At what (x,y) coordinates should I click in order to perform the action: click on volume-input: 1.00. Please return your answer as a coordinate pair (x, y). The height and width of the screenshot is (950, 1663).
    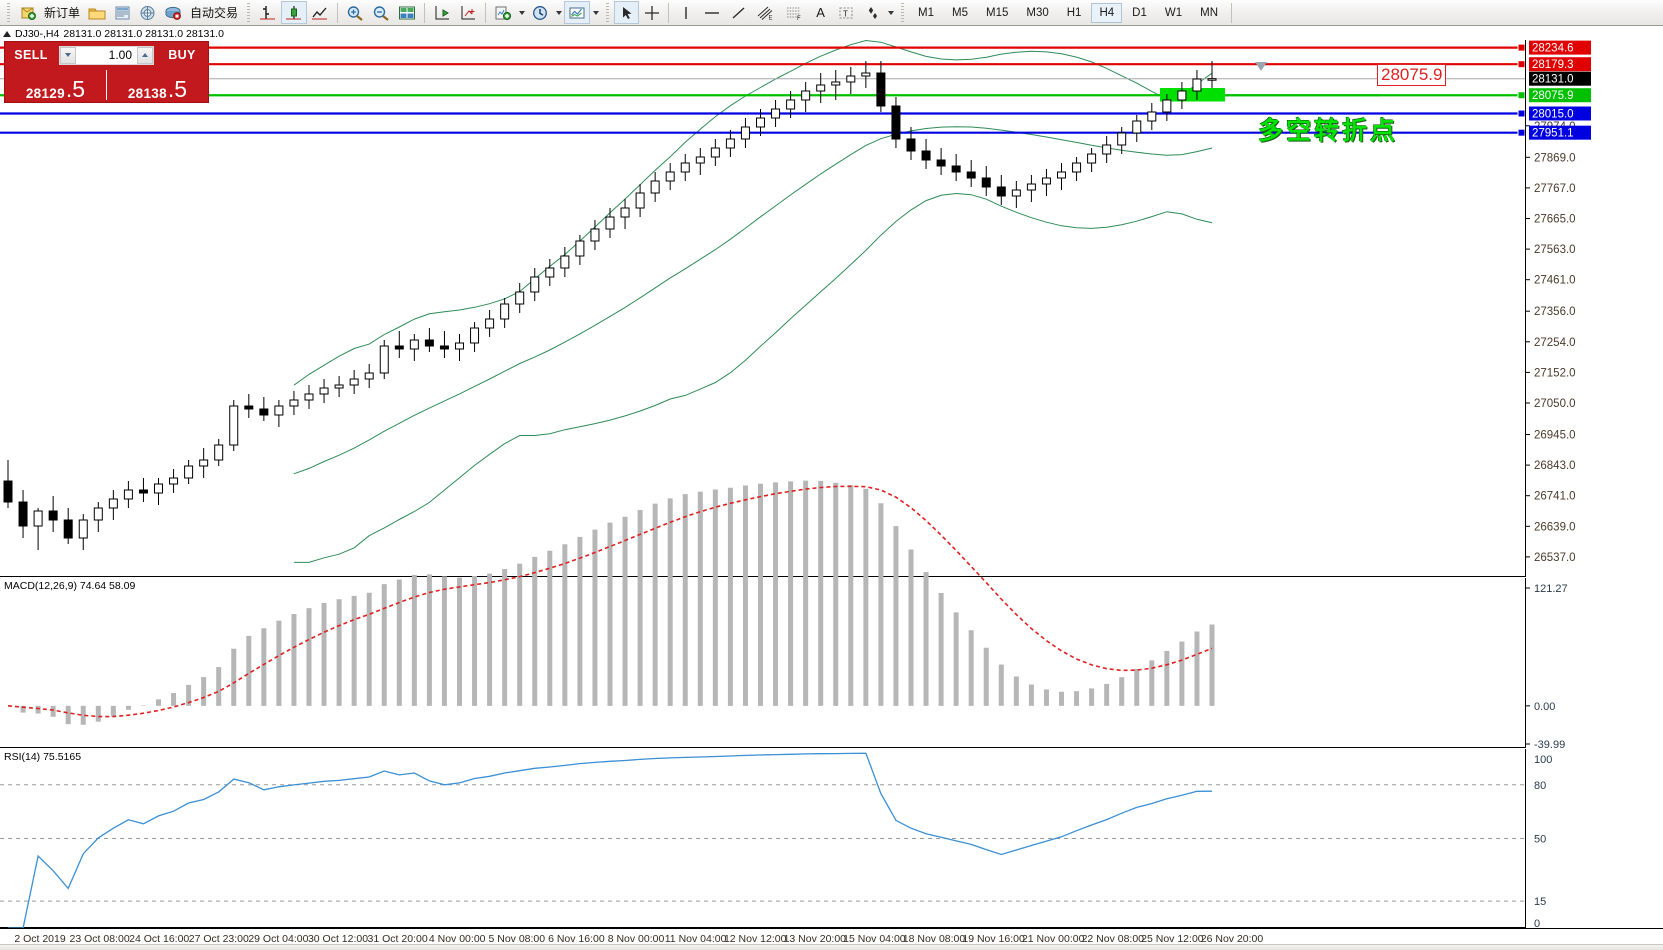
    Looking at the image, I should click on (120, 55).